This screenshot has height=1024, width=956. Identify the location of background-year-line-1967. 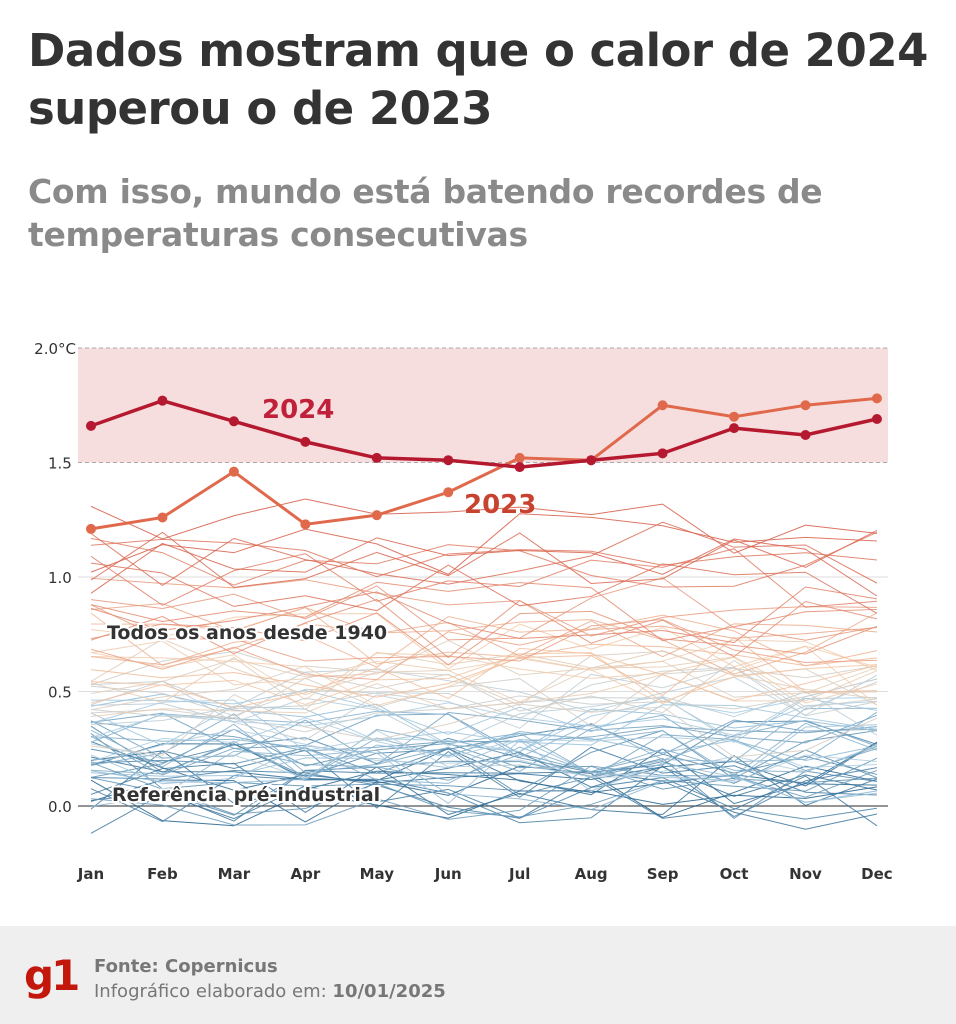
(484, 751).